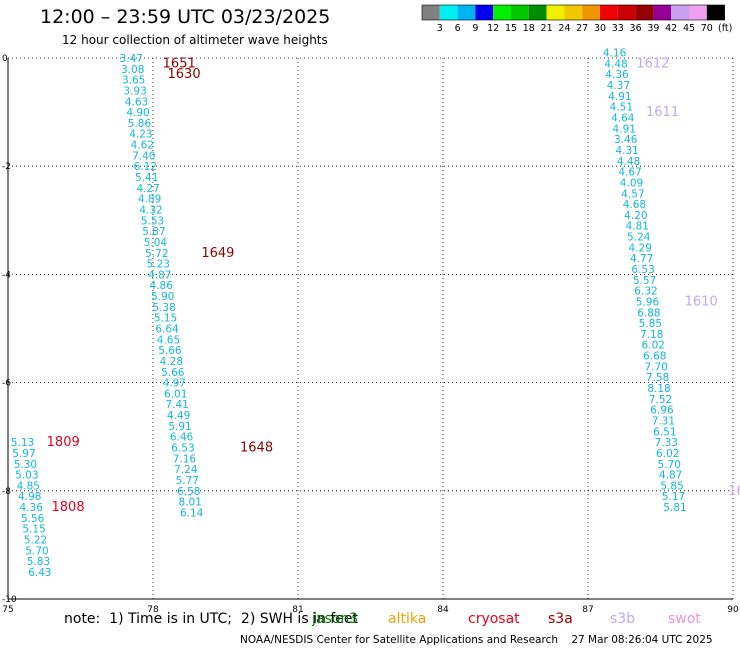 This screenshot has width=740, height=650. Describe the element at coordinates (443, 610) in the screenshot. I see `x-tick-label: 84` at that location.